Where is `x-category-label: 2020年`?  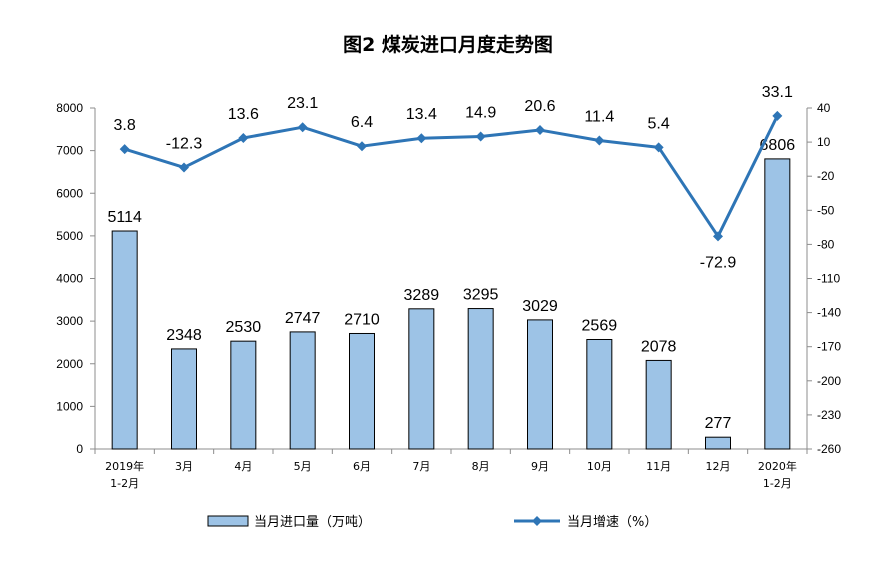 x-category-label: 2020年 is located at coordinates (777, 466).